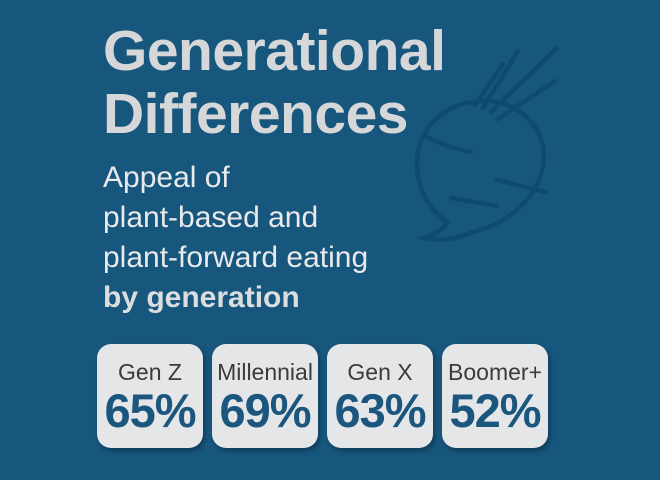 This screenshot has width=660, height=480. What do you see at coordinates (150, 410) in the screenshot?
I see `stat-card-value: 65%` at bounding box center [150, 410].